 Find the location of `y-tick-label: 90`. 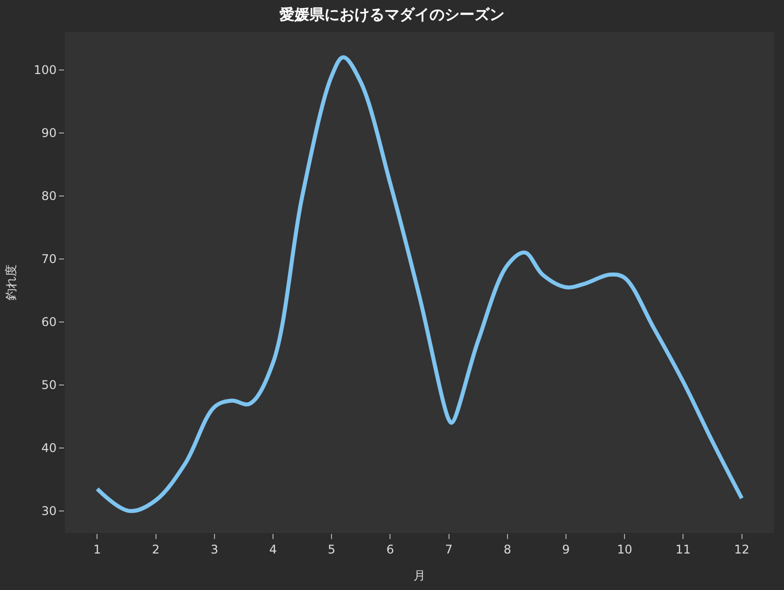

y-tick-label: 90 is located at coordinates (49, 133).